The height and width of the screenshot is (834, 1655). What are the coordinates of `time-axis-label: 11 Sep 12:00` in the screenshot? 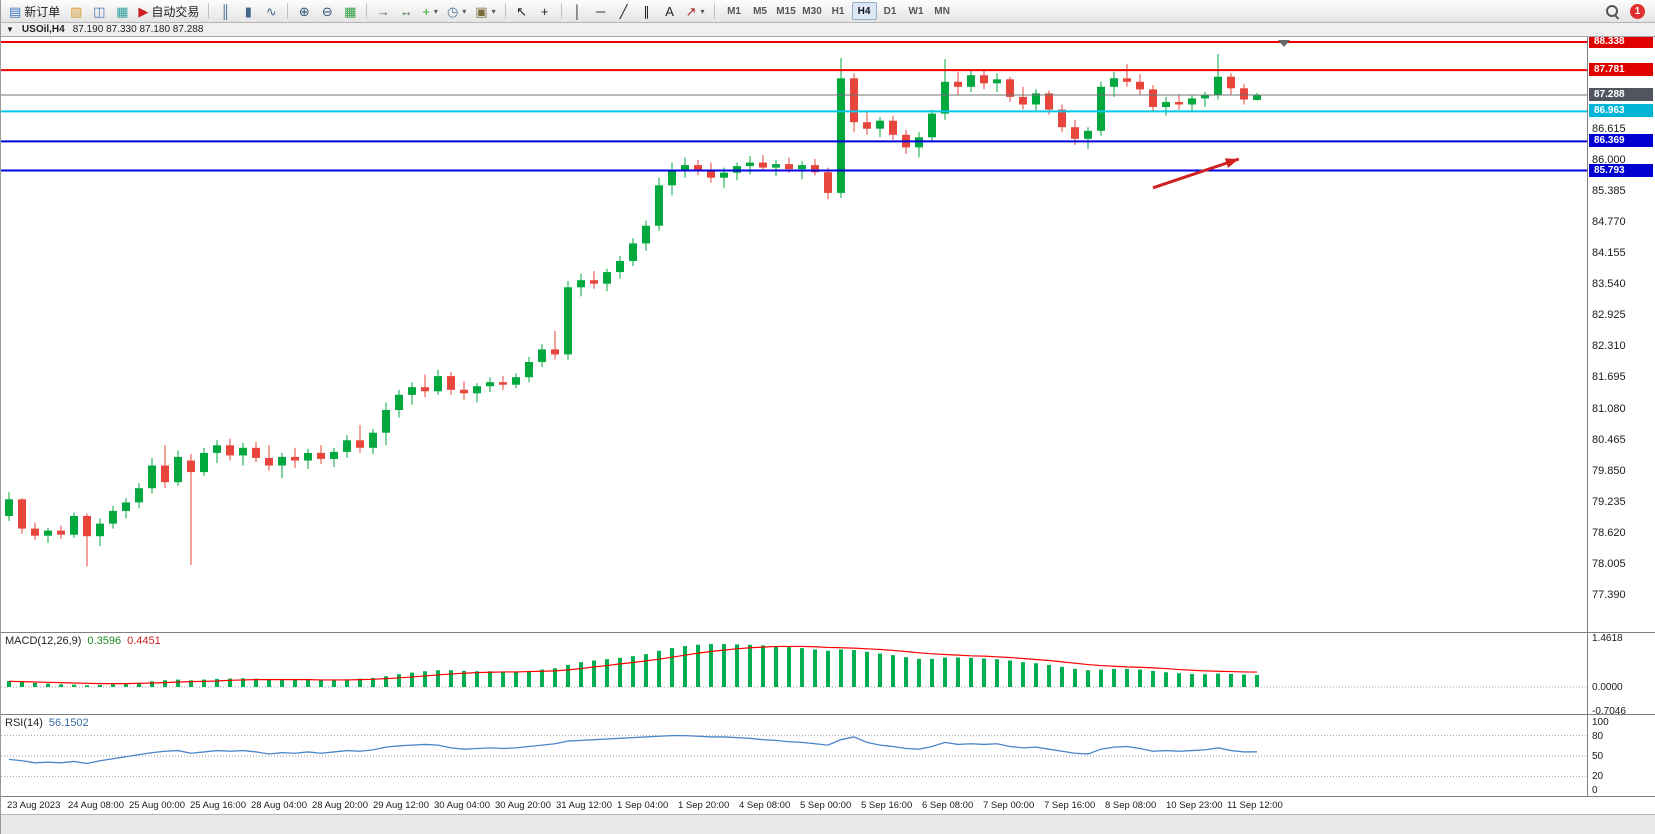 It's located at (1255, 805).